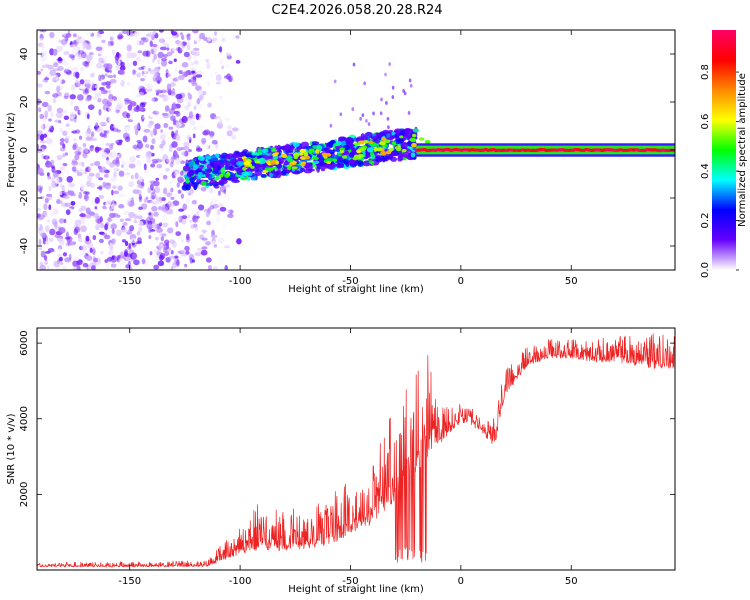 This screenshot has height=600, width=750. What do you see at coordinates (705, 221) in the screenshot?
I see `colorbar-tick-label: 0.2` at bounding box center [705, 221].